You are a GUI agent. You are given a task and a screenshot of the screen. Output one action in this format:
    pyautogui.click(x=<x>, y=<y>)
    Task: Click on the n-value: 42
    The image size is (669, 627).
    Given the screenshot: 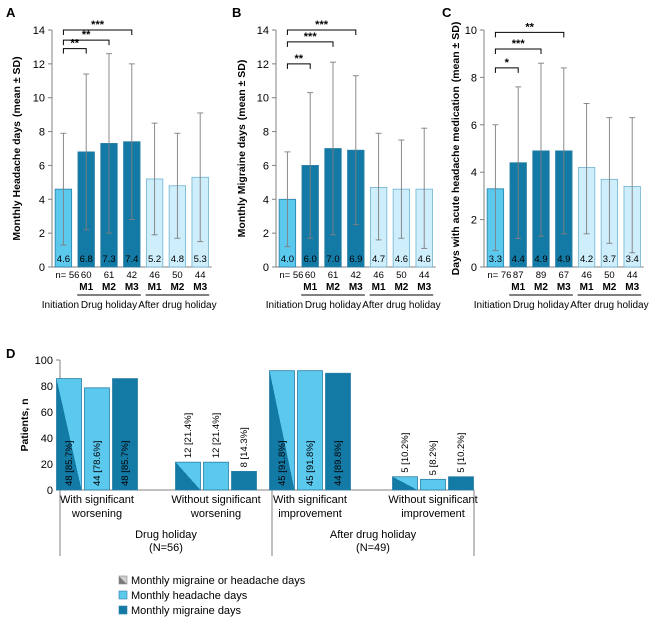 What is the action you would take?
    pyautogui.click(x=356, y=275)
    